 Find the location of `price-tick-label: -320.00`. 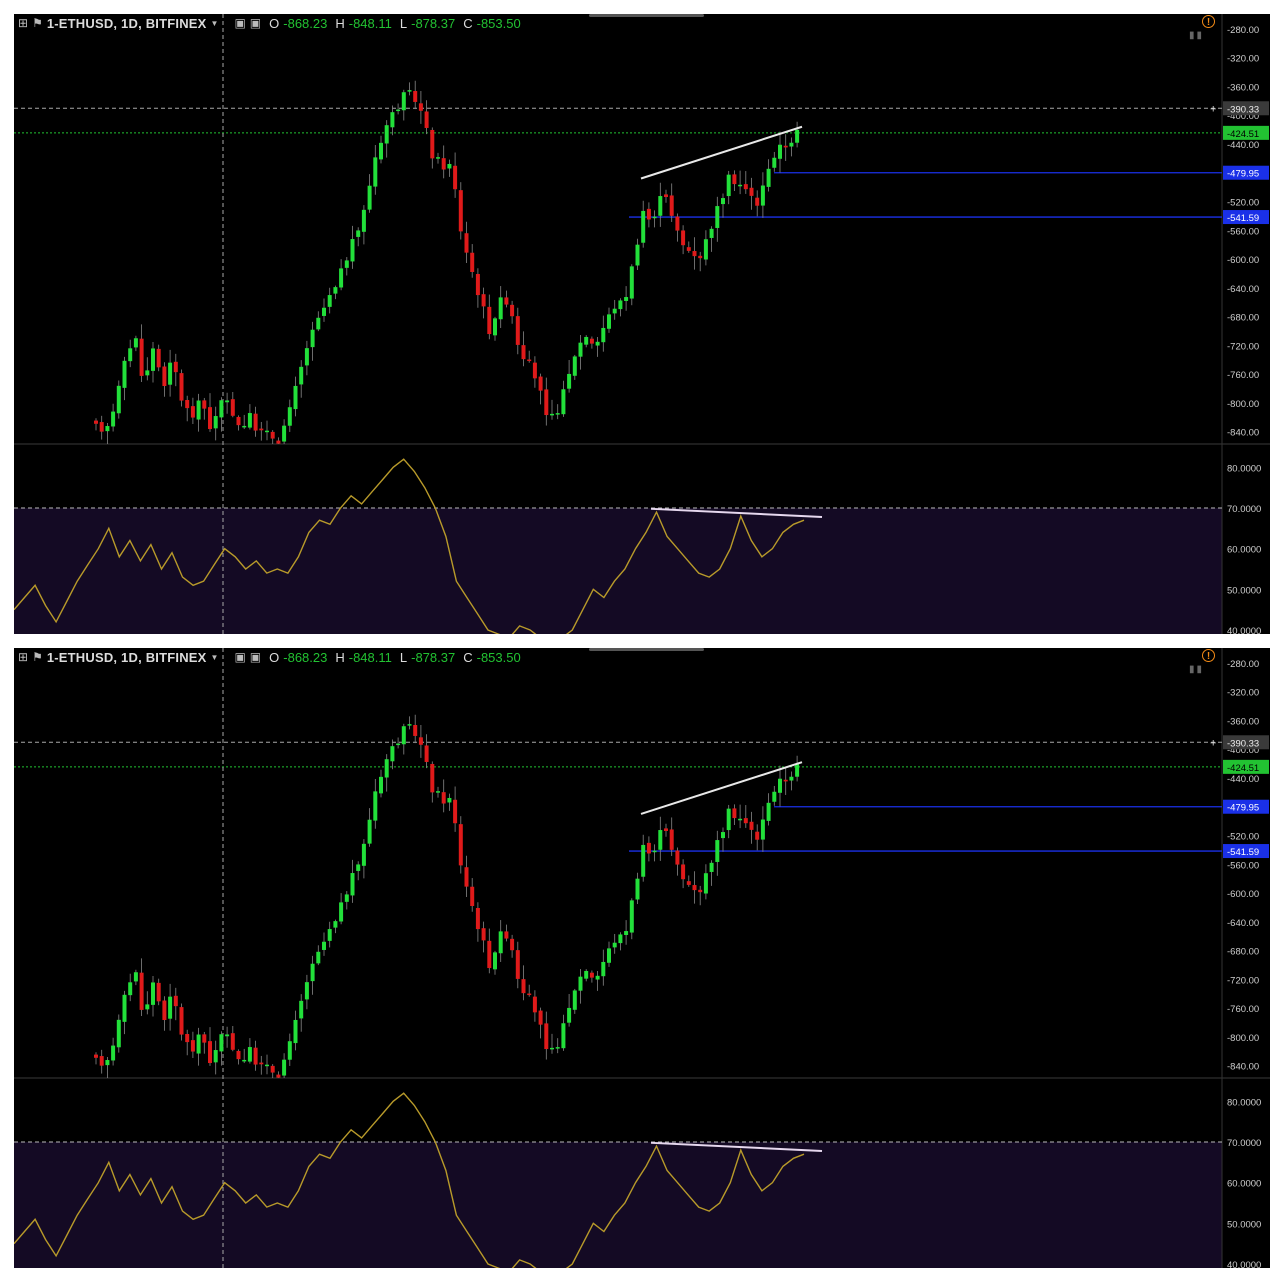

price-tick-label: -320.00 is located at coordinates (1243, 59).